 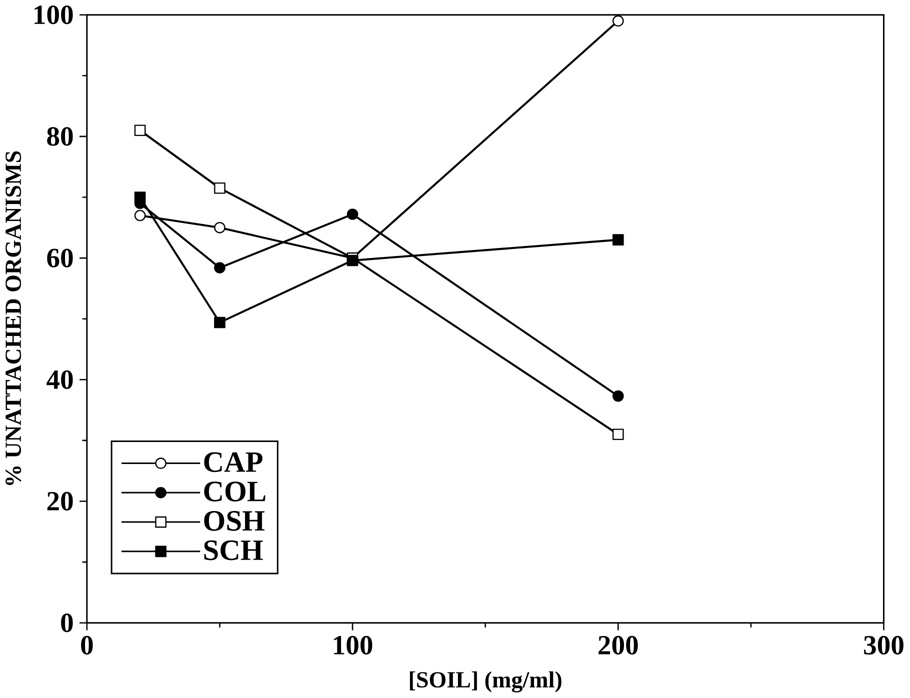 What do you see at coordinates (233, 462) in the screenshot?
I see `legend-label: CAP` at bounding box center [233, 462].